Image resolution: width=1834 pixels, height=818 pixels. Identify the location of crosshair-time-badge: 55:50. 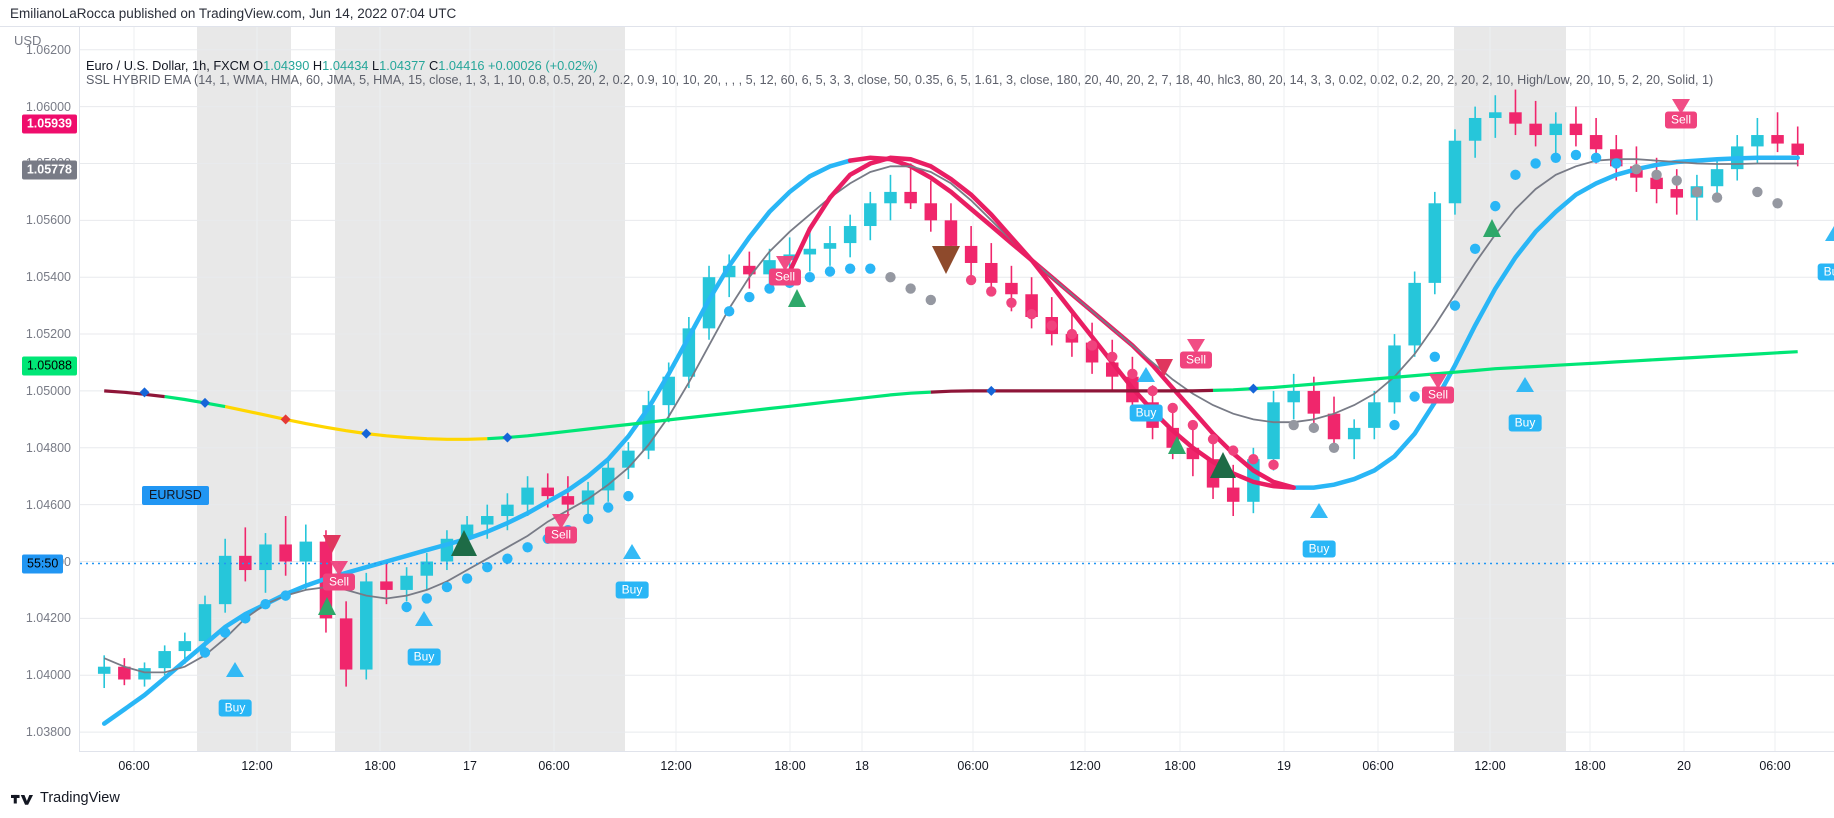
(43, 563).